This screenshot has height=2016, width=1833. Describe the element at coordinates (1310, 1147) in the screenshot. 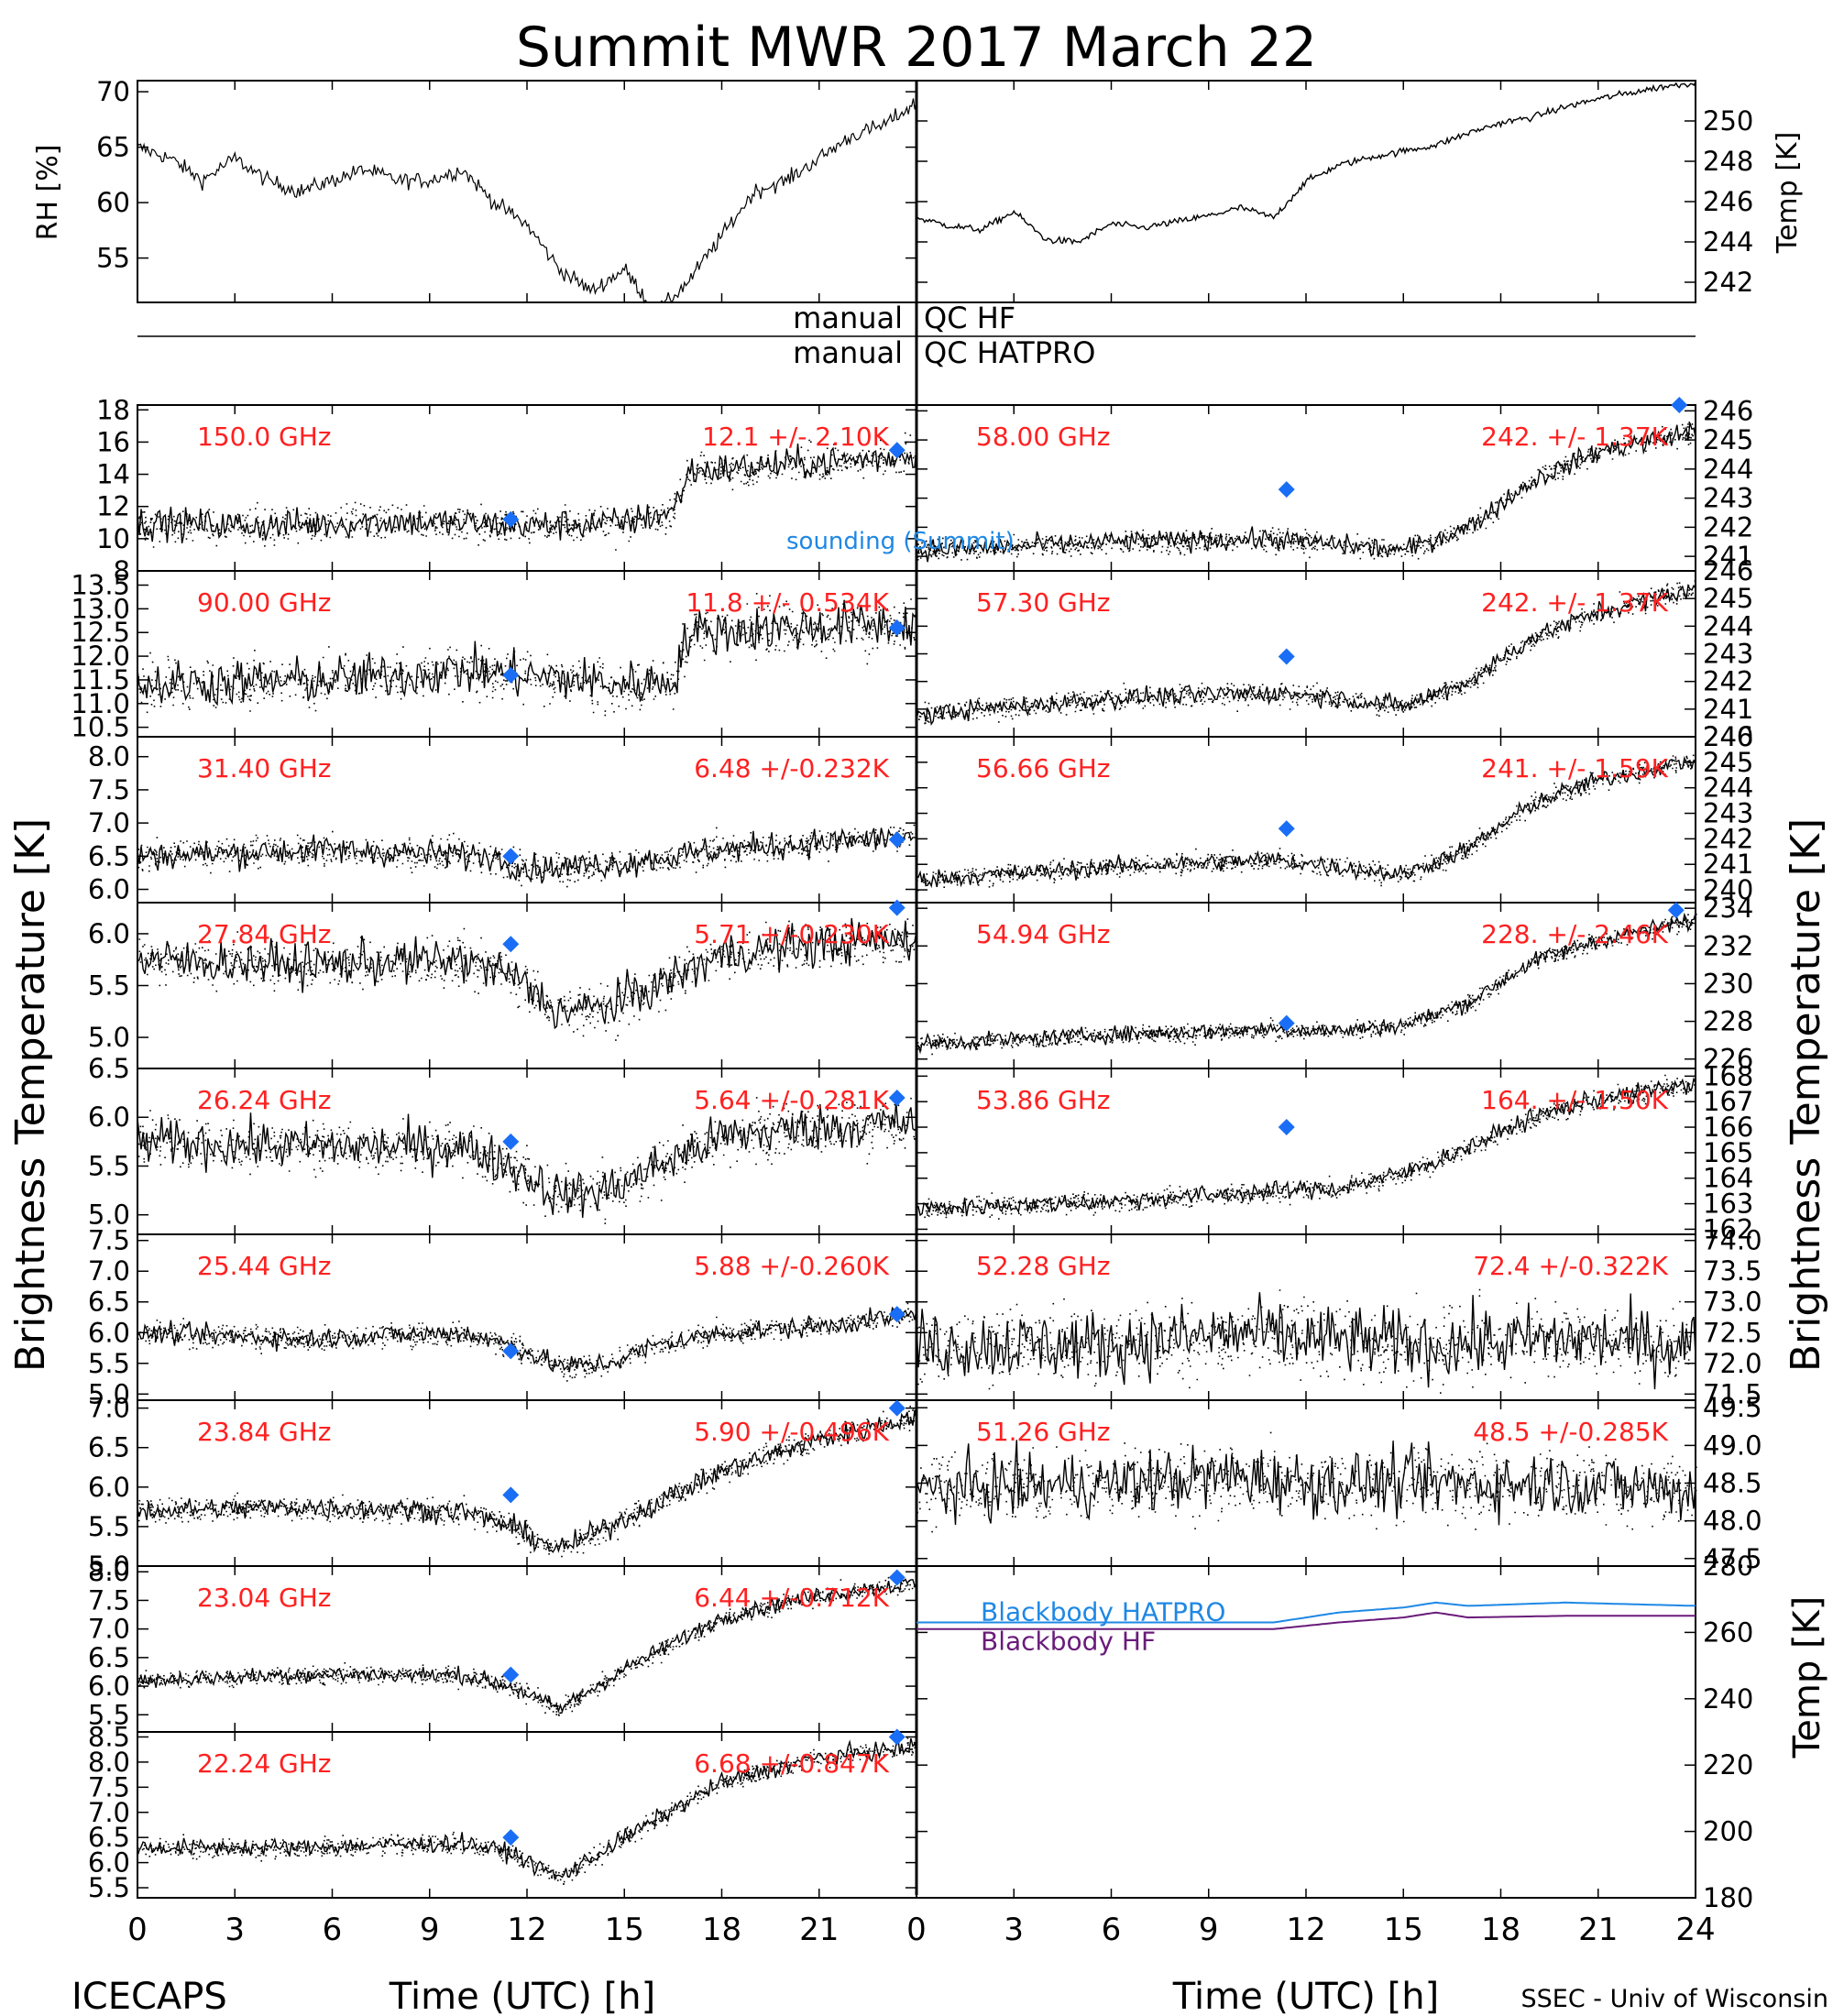

I see `panel-r5-points` at that location.